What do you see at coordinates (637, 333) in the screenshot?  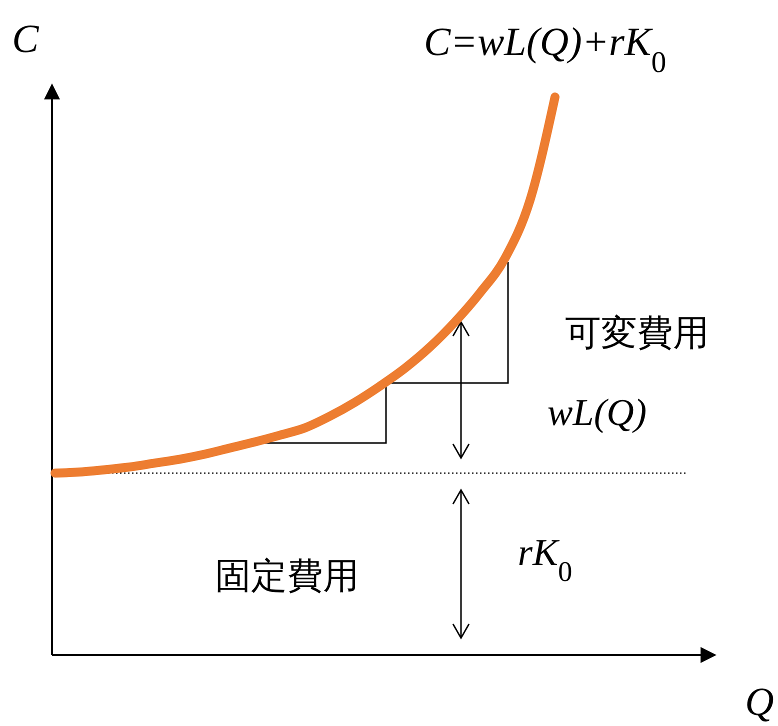 I see `annotation: 可変費用` at bounding box center [637, 333].